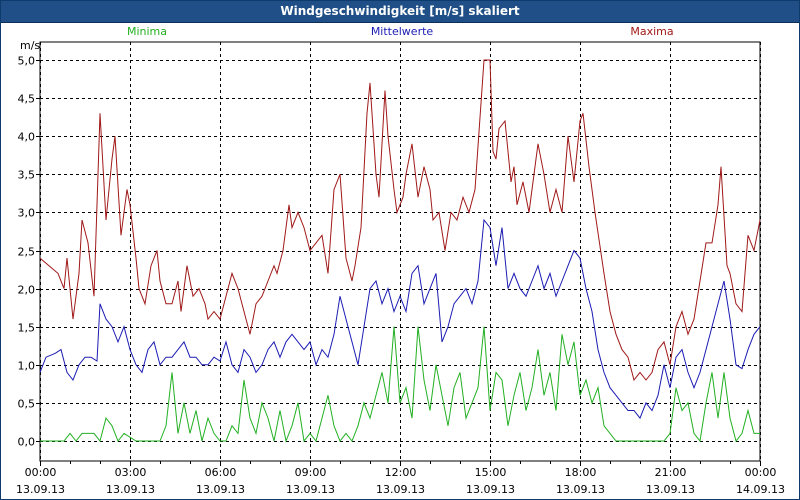  Describe the element at coordinates (221, 472) in the screenshot. I see `x-tick-time-label: 06:00` at that location.